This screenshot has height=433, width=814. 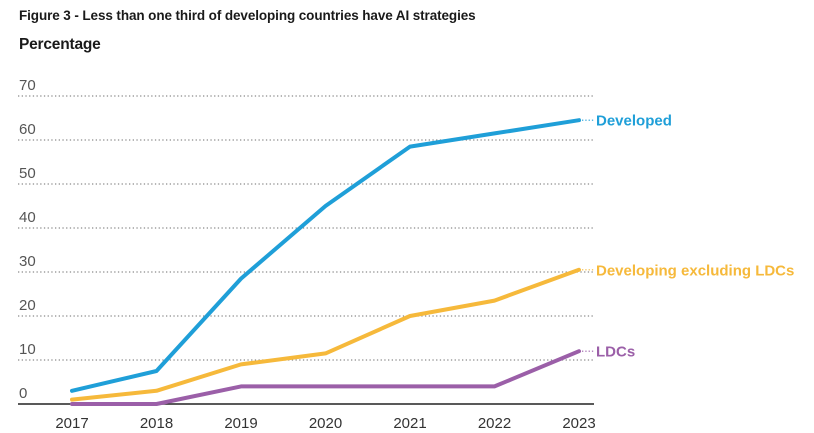 I want to click on x-tick-label: 2017, so click(x=71, y=423).